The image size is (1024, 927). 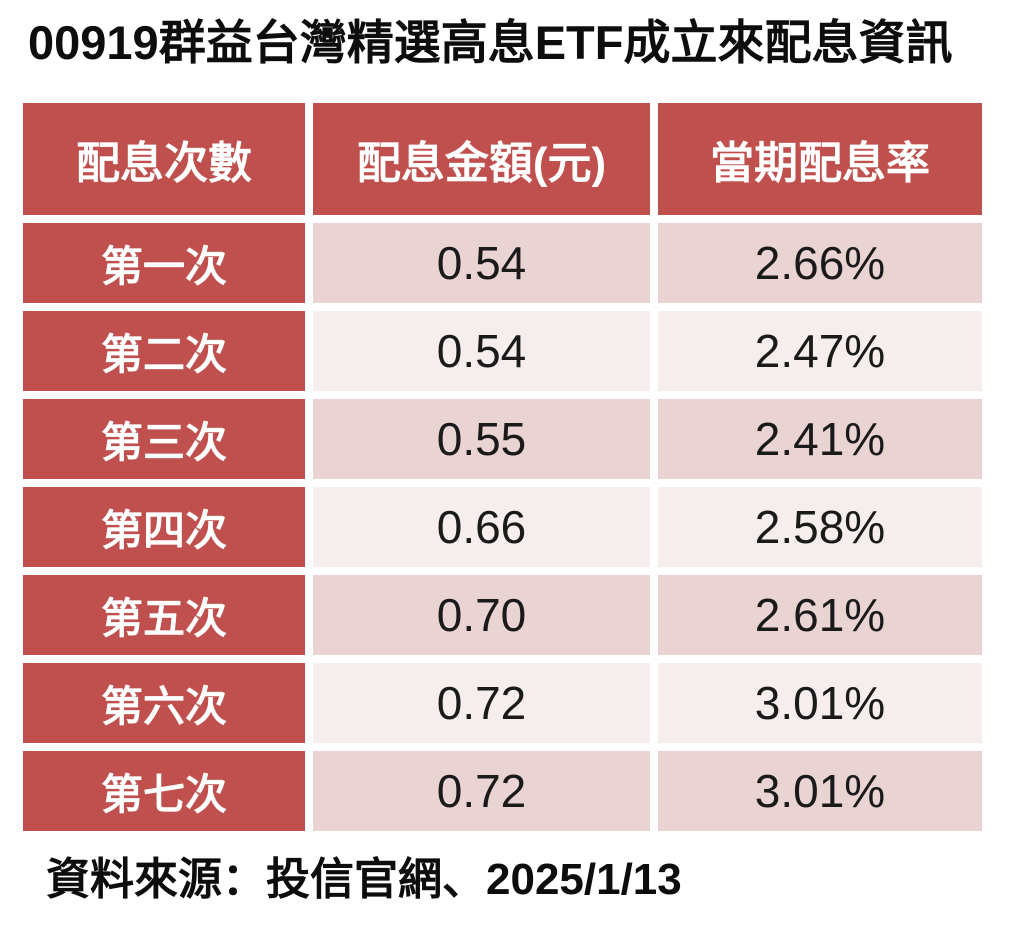 I want to click on header-cell-dividend-amount: 配息金額(元), so click(x=481, y=159).